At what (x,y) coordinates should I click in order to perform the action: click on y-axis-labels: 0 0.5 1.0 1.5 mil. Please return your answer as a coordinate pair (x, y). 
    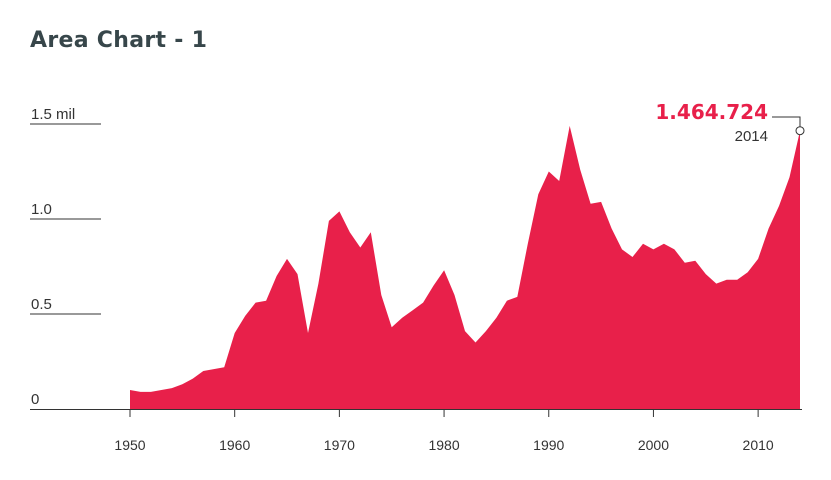
    Looking at the image, I should click on (53, 257).